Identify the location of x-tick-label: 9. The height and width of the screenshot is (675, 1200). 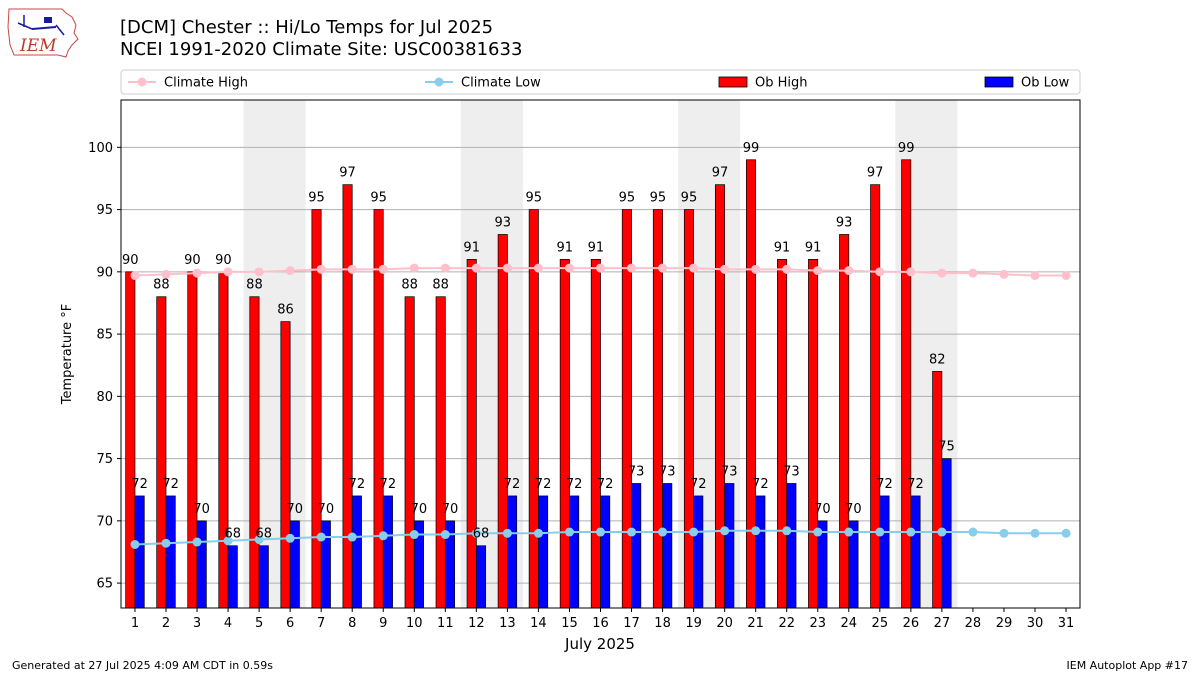
(383, 623).